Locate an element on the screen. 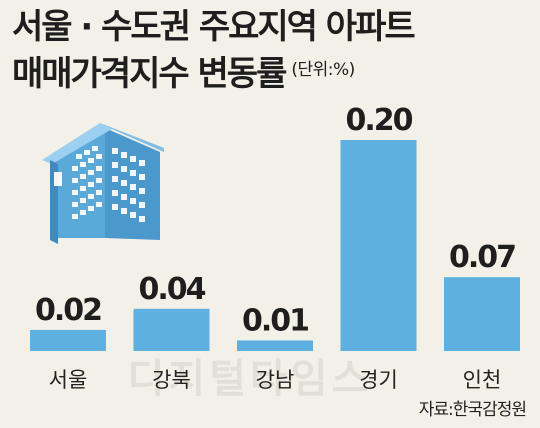 The image size is (540, 428). bar-강북 is located at coordinates (171, 329).